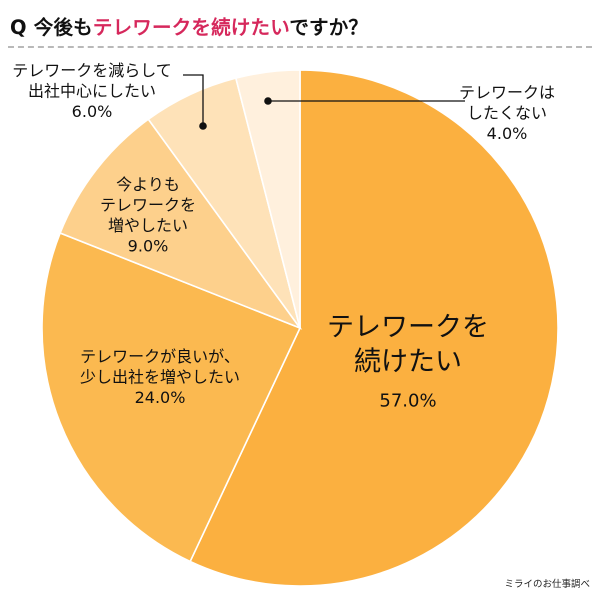  I want to click on slice-value-1: 57.0%, so click(407, 400).